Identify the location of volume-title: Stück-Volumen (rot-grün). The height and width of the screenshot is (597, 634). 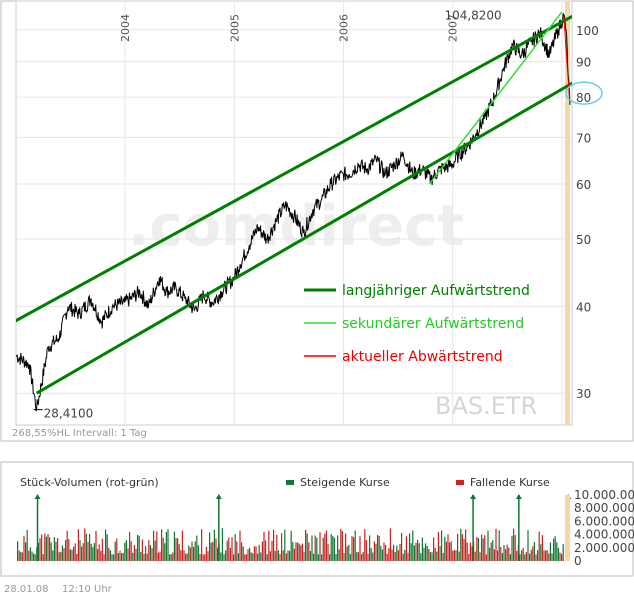
(89, 482).